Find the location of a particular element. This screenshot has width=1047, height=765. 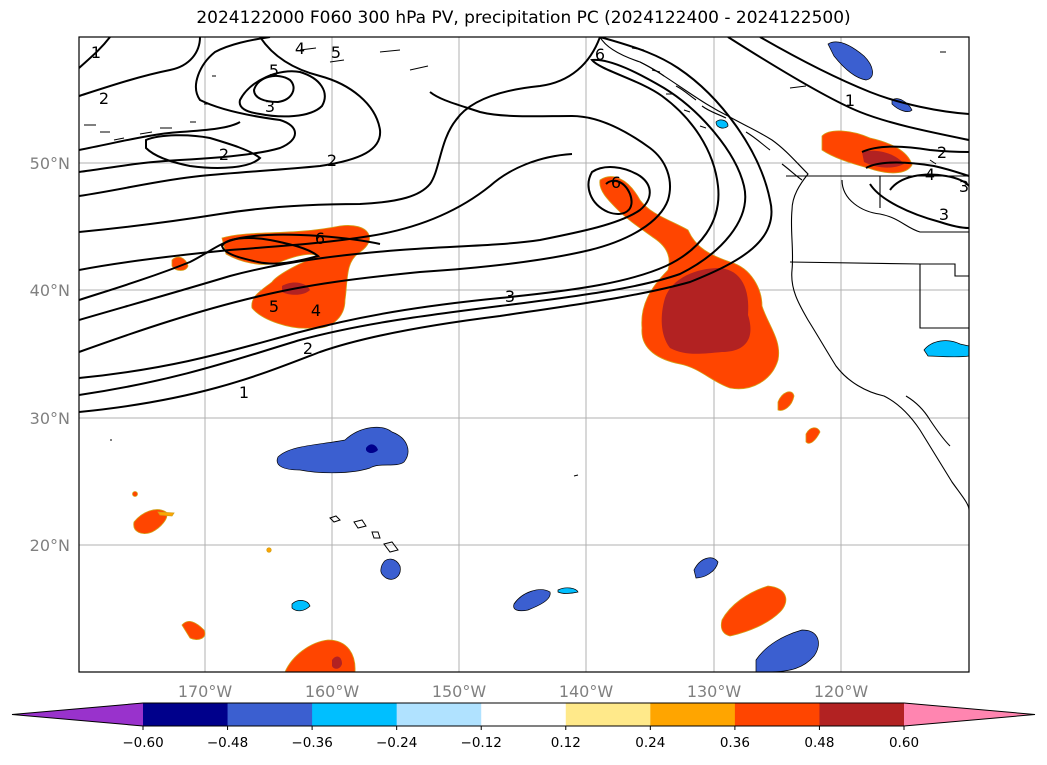

colorbar-tick-label: −0.60 is located at coordinates (142, 743).